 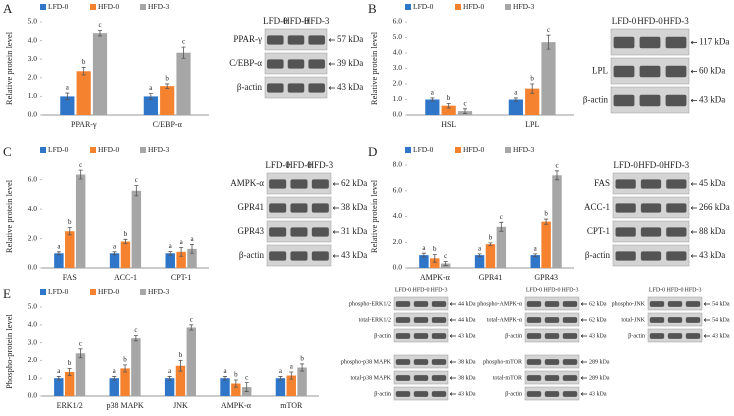 I want to click on protein-label: ACC-1, so click(x=597, y=207).